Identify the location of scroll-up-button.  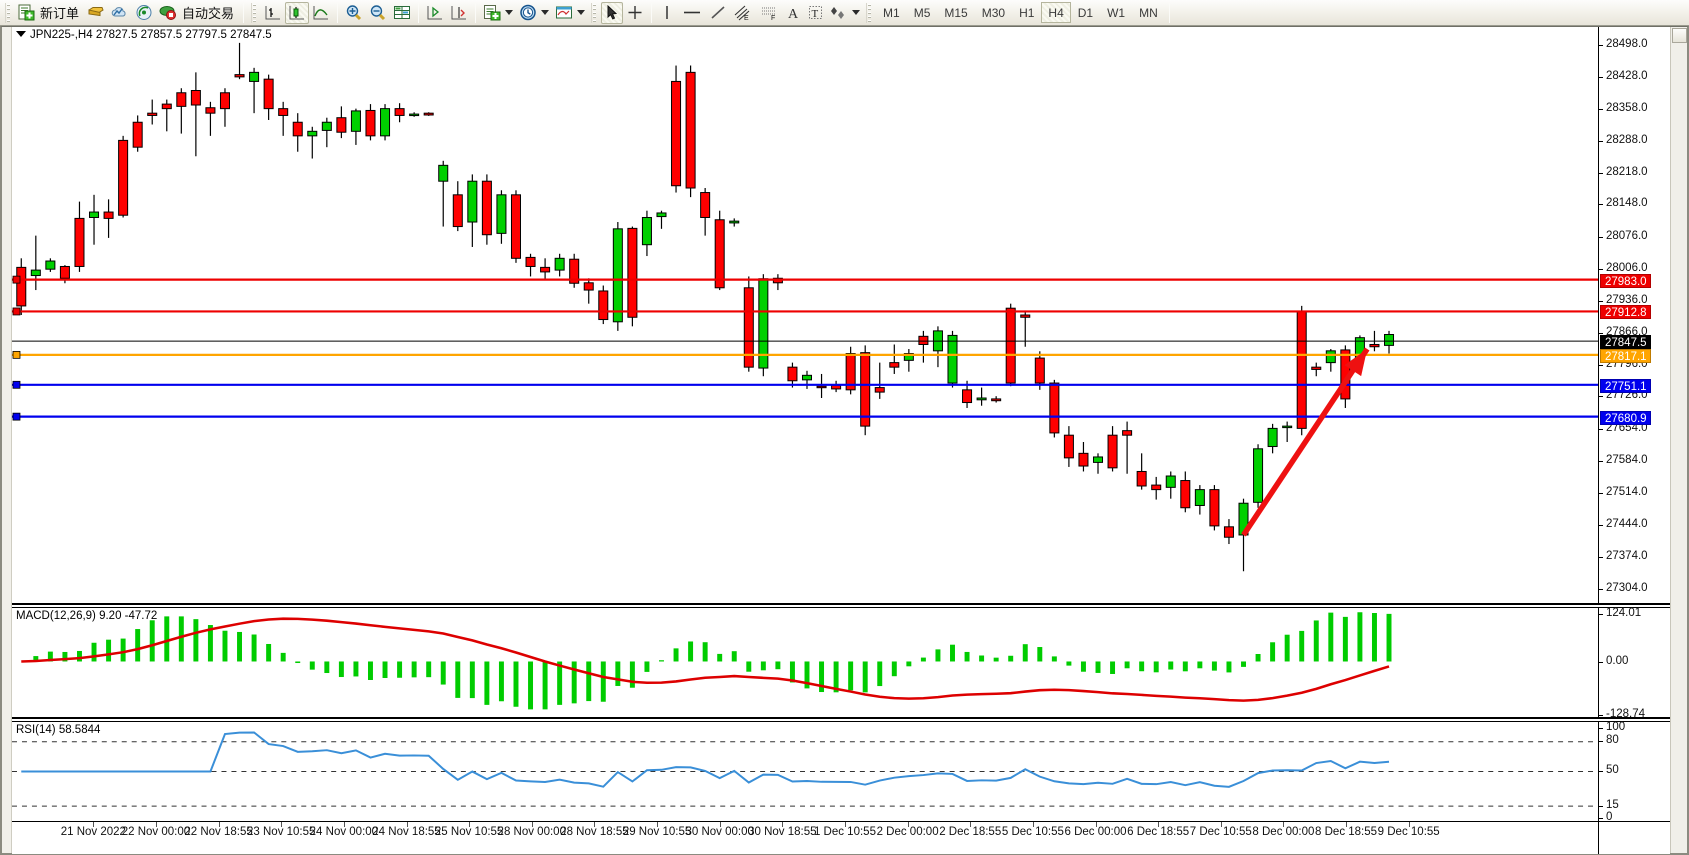
(1679, 35).